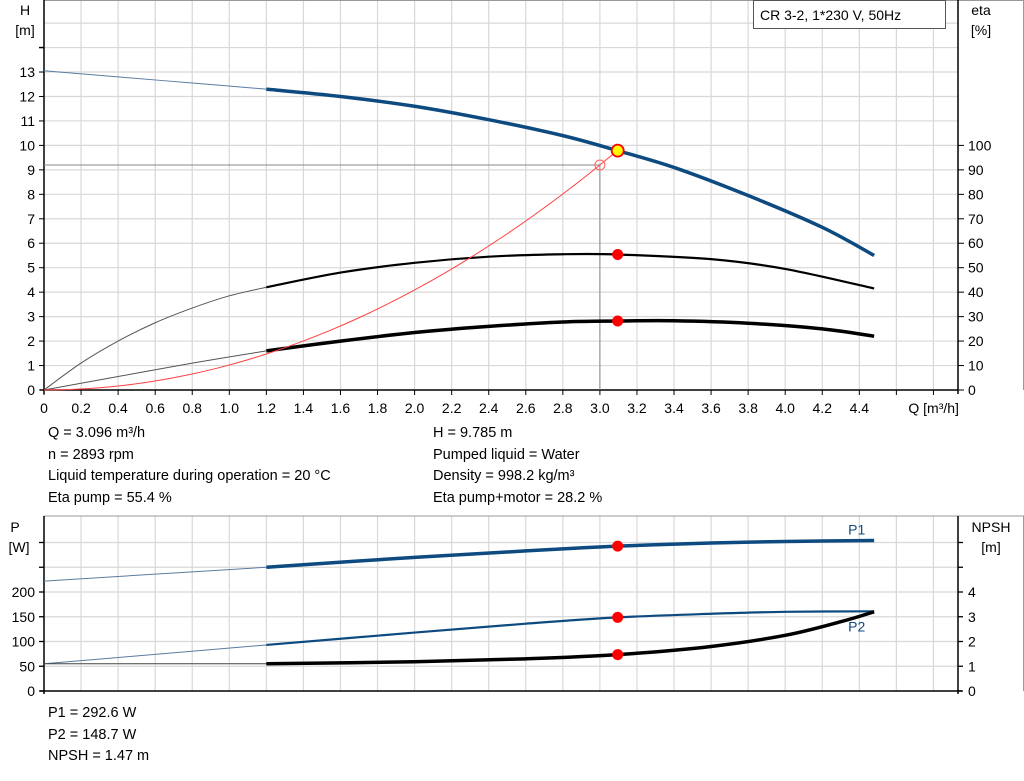  Describe the element at coordinates (24, 592) in the screenshot. I see `y-tick-label: 200` at that location.